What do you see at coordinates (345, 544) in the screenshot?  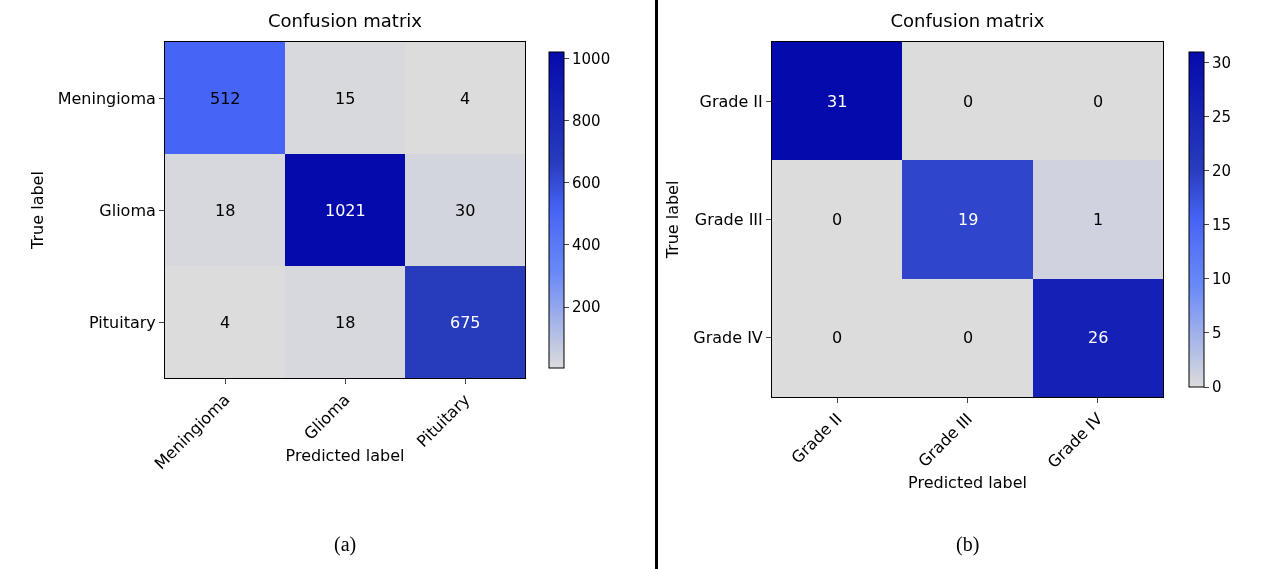 I see `text: (a)` at bounding box center [345, 544].